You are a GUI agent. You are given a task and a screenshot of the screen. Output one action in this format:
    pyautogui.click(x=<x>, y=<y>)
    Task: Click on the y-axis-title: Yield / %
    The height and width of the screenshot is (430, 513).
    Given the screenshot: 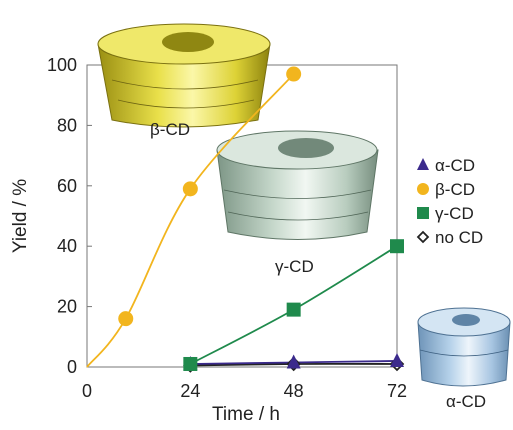 What is the action you would take?
    pyautogui.click(x=20, y=216)
    